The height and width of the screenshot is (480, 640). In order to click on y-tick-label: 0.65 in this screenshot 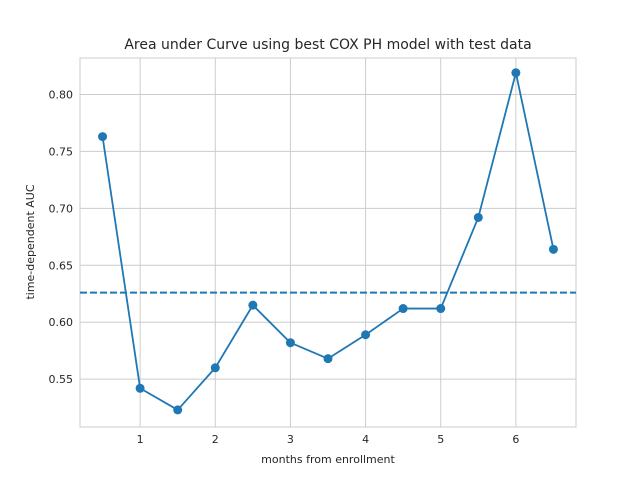, I will do `click(61, 265)`.